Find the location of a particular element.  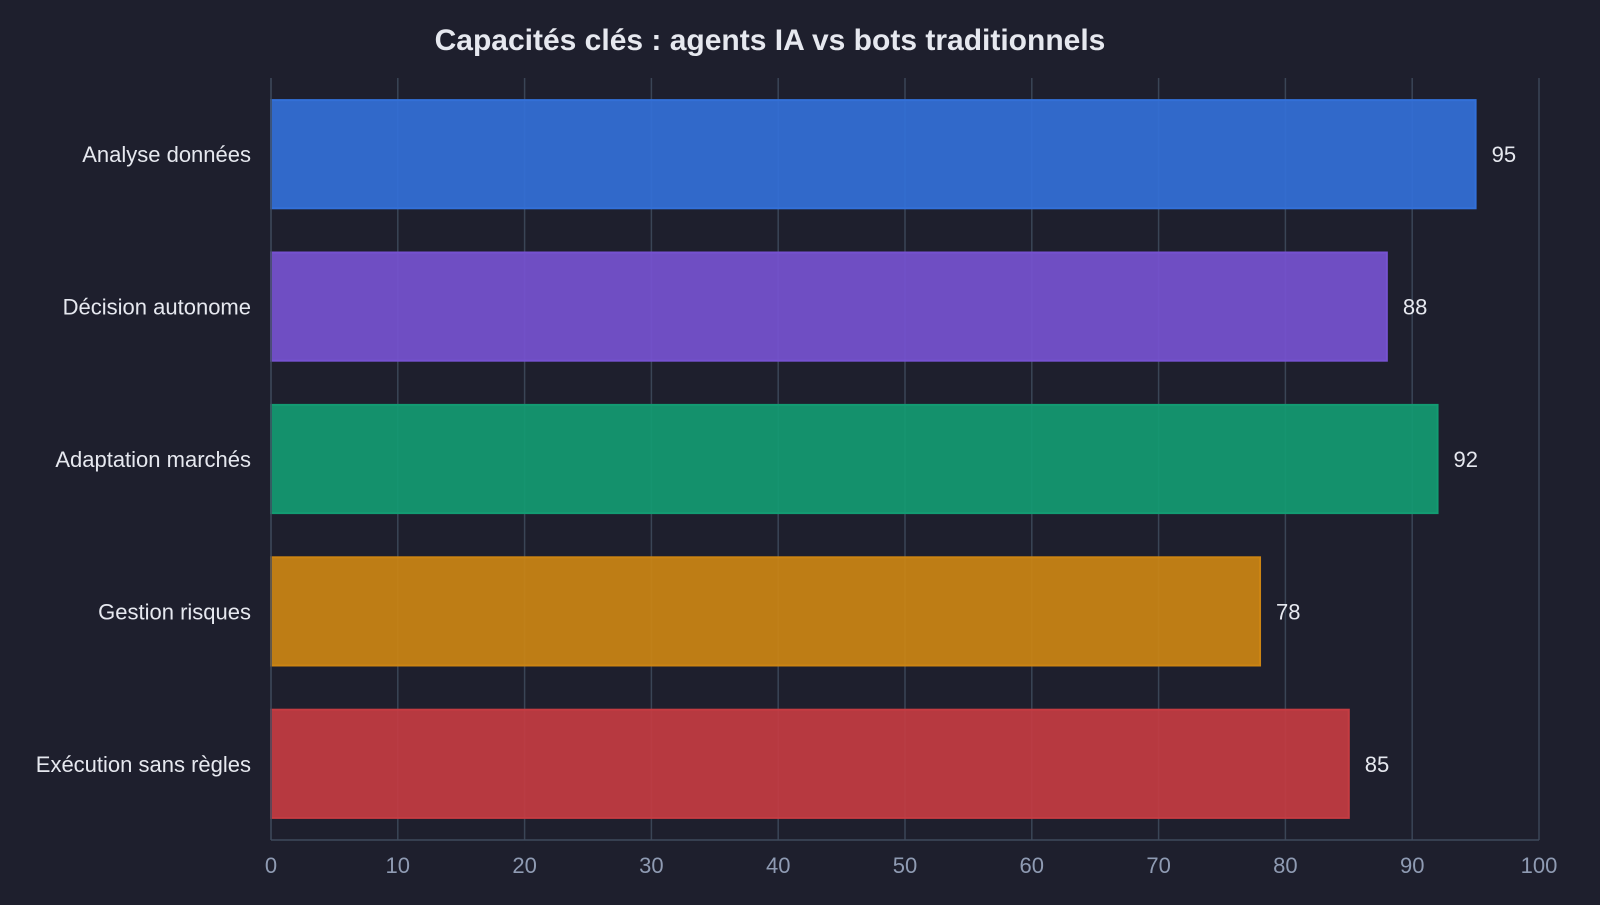

y-tick-label: Gestion risques is located at coordinates (174, 611).